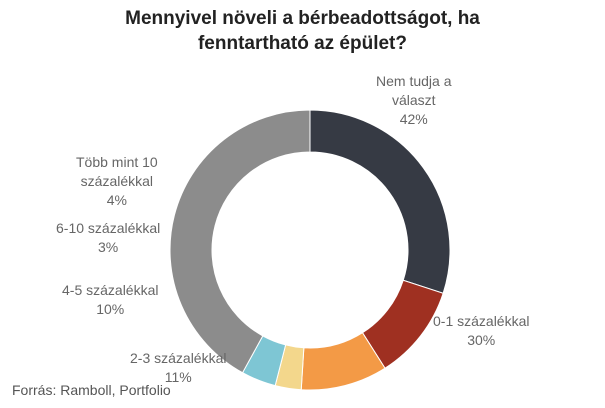  Describe the element at coordinates (116, 200) in the screenshot. I see `slice-value-label: 4%` at that location.